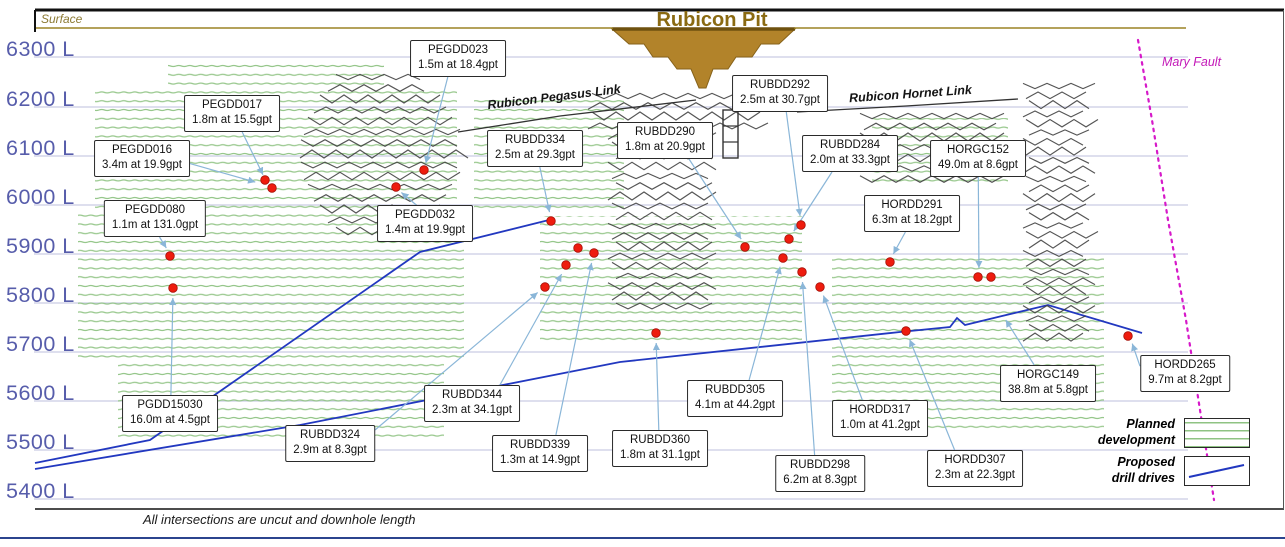  What do you see at coordinates (1185, 379) in the screenshot?
I see `intercept-value: 9.7m at 8.2gpt` at bounding box center [1185, 379].